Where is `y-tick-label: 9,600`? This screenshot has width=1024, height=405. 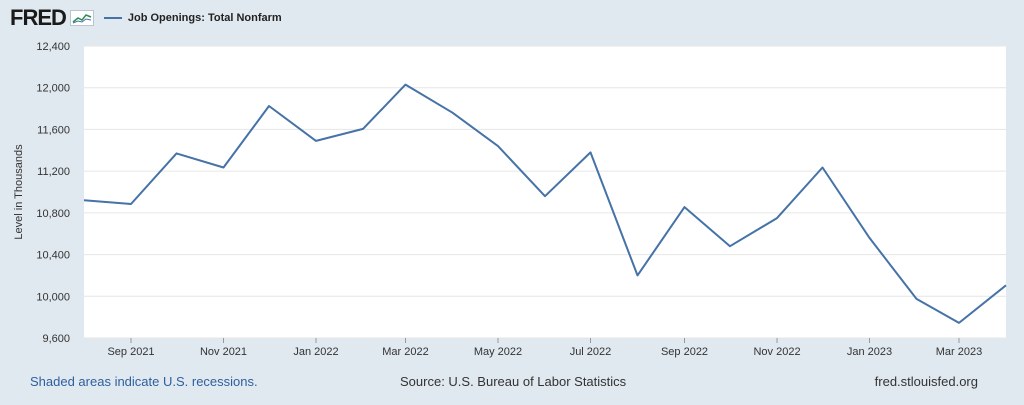 y-tick-label: 9,600 is located at coordinates (56, 339).